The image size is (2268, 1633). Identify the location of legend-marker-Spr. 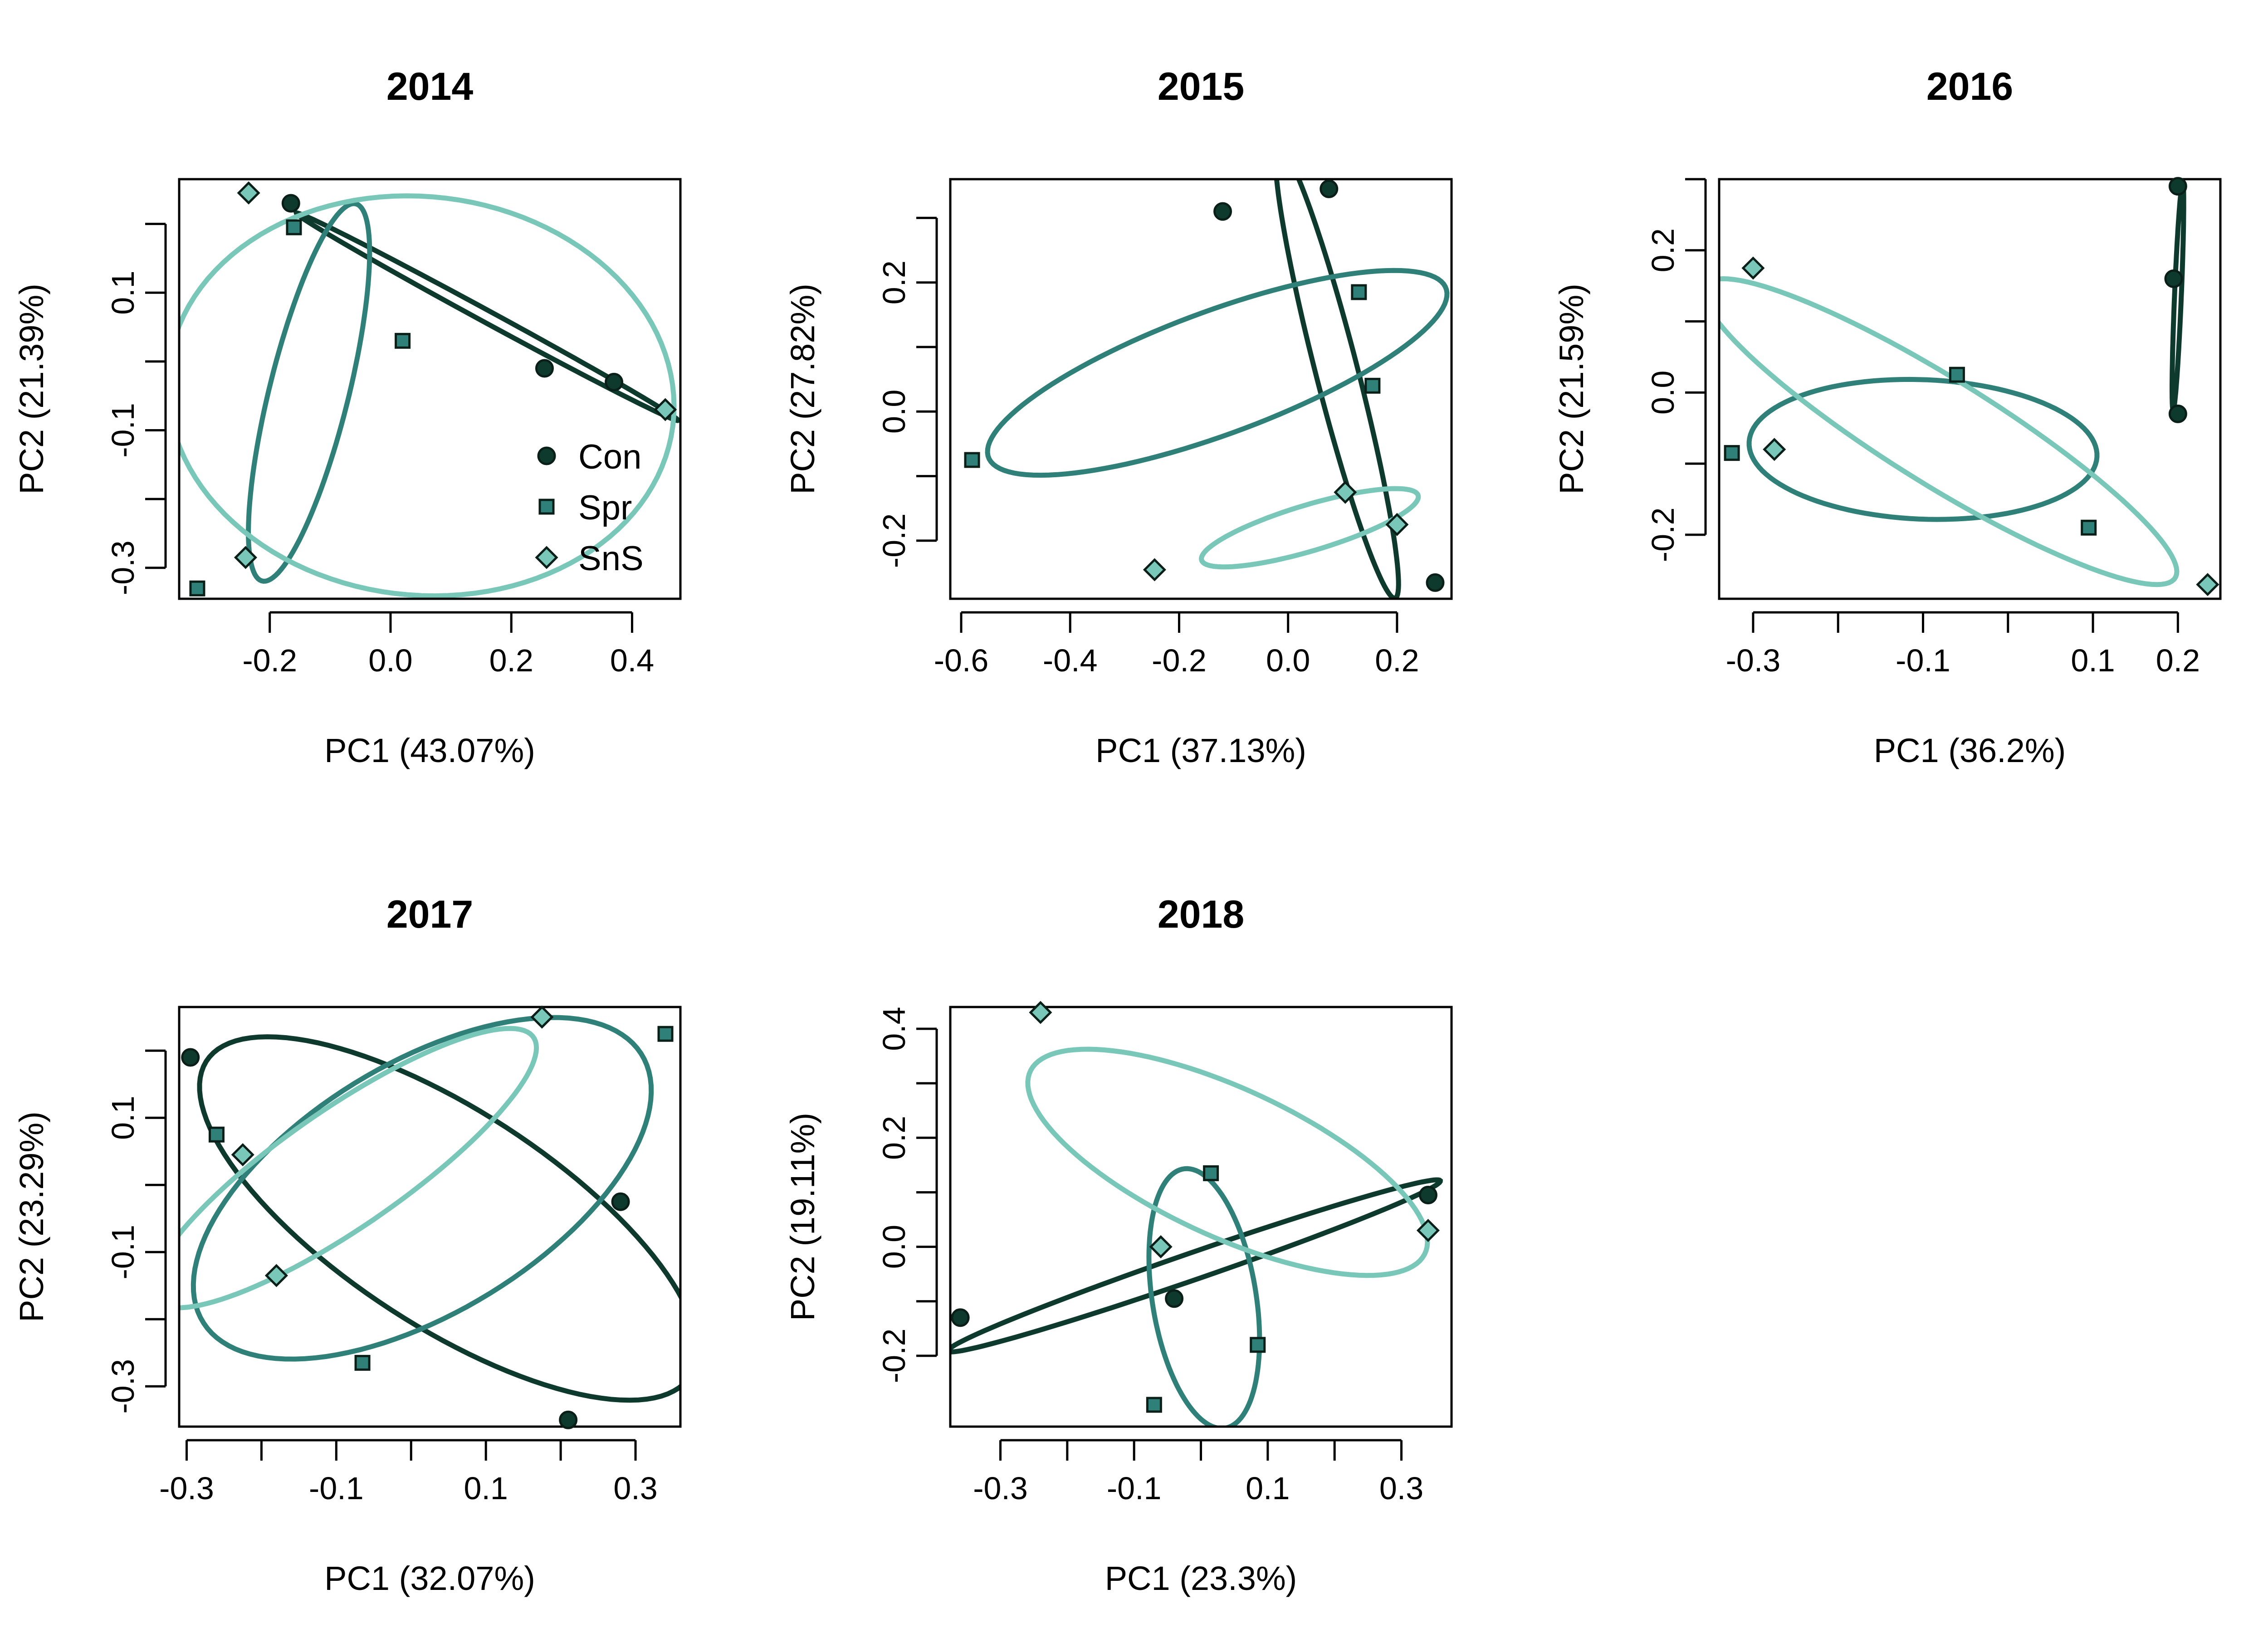
(547, 507).